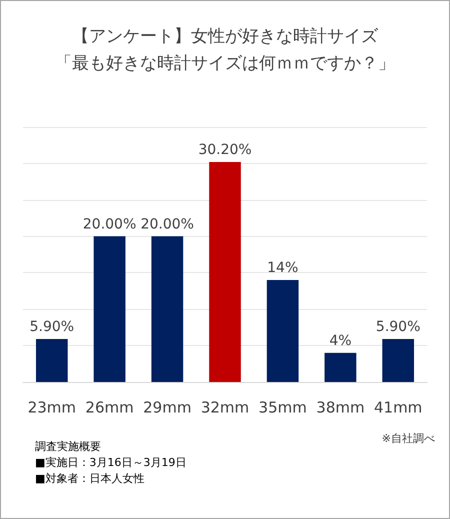  What do you see at coordinates (398, 407) in the screenshot?
I see `x-tick-label: 41mm` at bounding box center [398, 407].